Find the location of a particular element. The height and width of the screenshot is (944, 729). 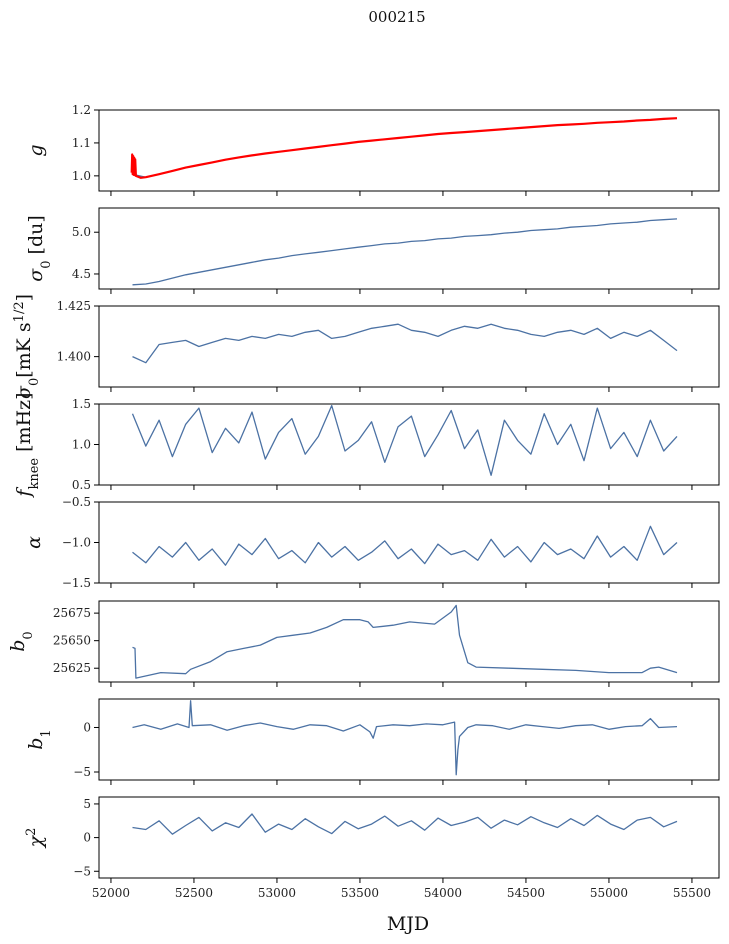

subplot-0: 1.0 1.1 1.2 g is located at coordinates (372, 149).